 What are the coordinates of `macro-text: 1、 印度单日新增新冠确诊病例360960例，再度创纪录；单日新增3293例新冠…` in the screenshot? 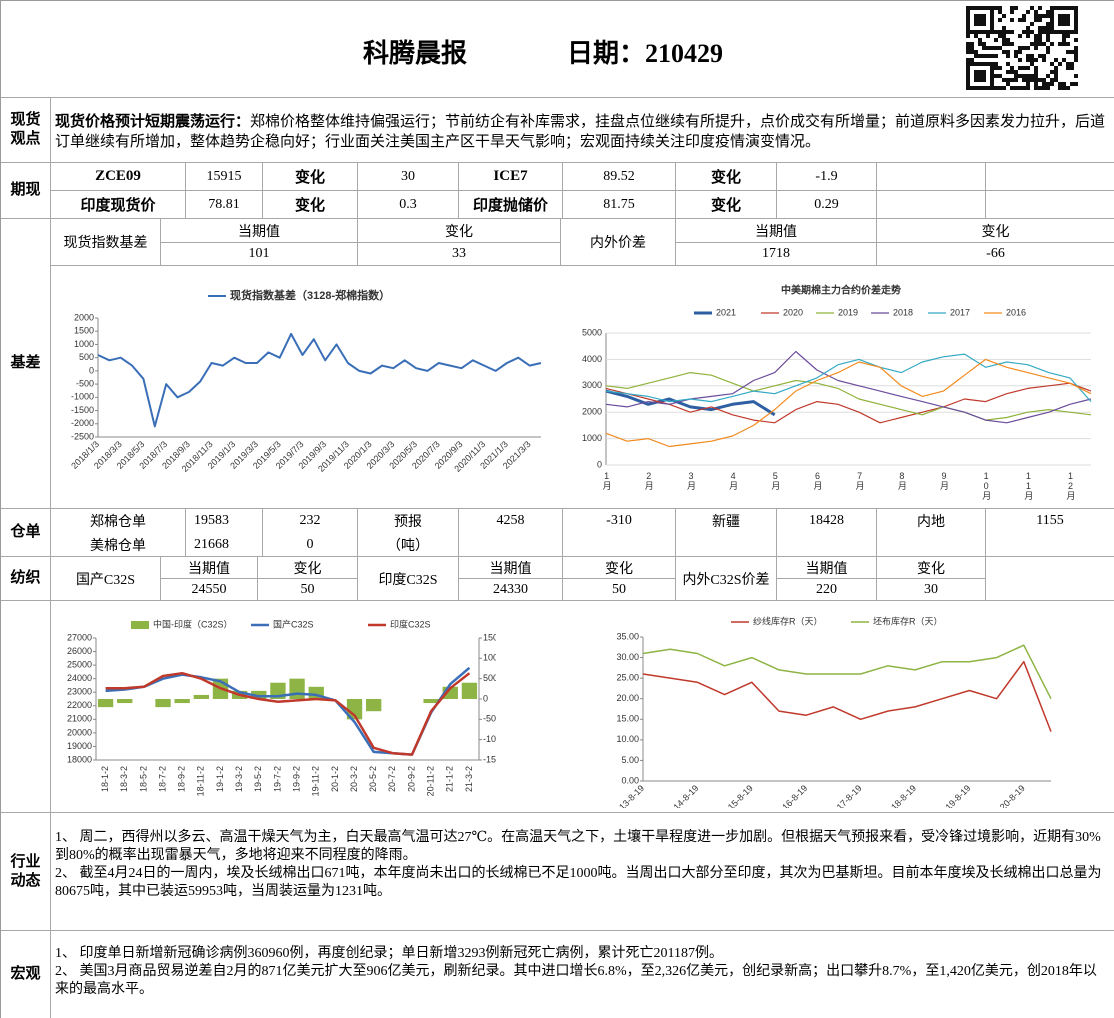 It's located at (582, 974).